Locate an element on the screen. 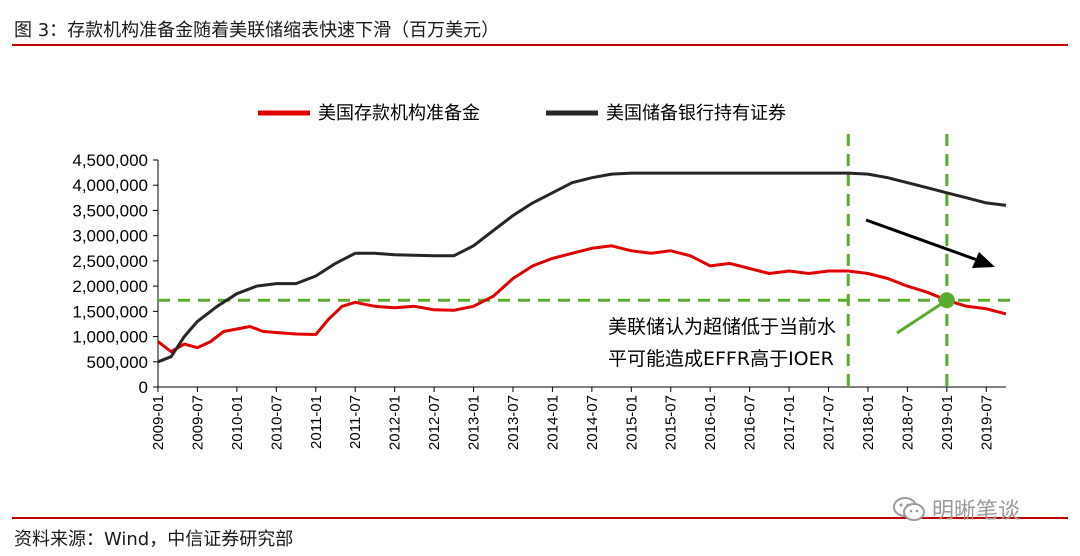 This screenshot has width=1080, height=556. x-tick-label: 2010-07 is located at coordinates (276, 422).